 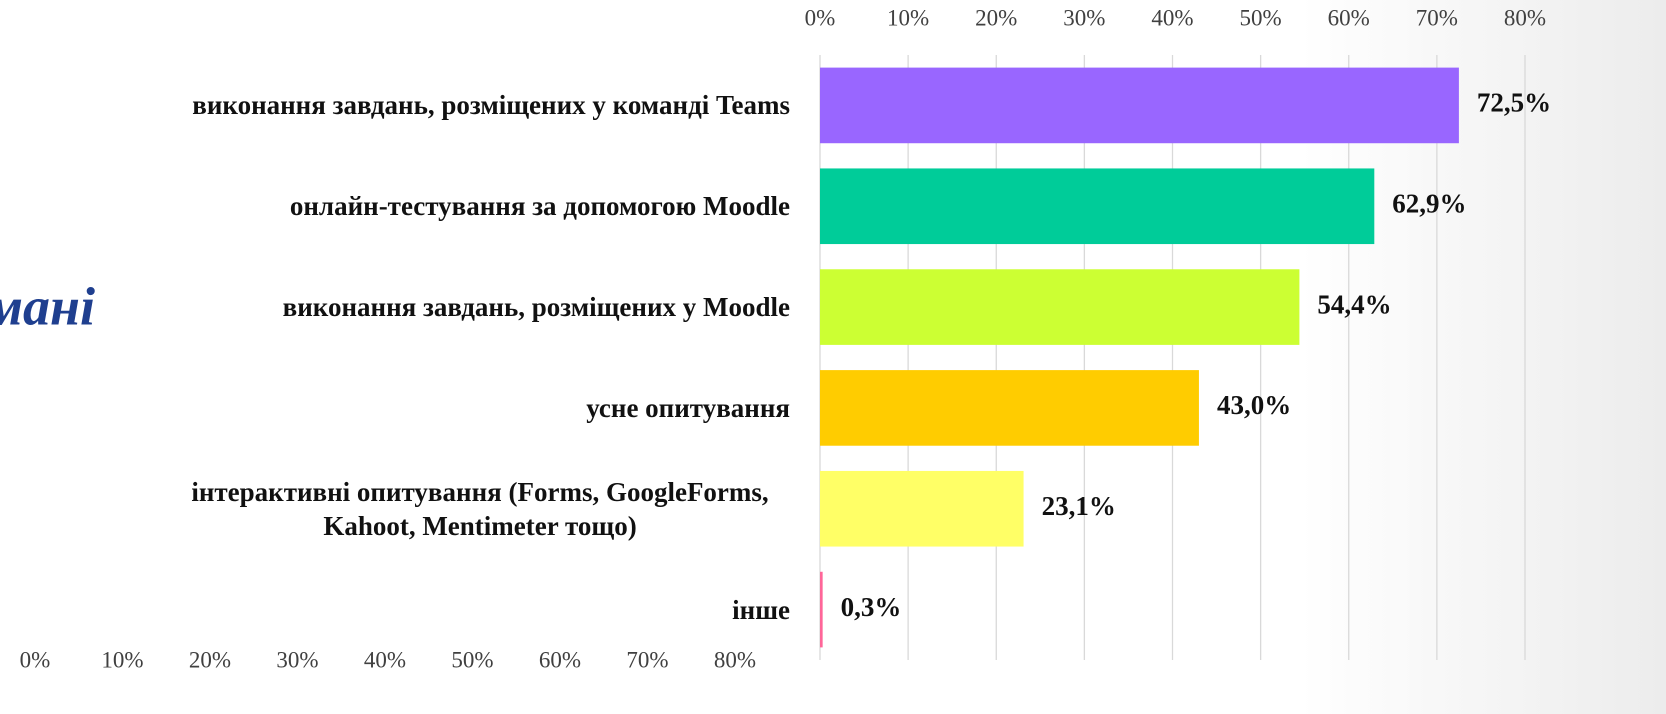 I want to click on category-text: інше, so click(x=761, y=609).